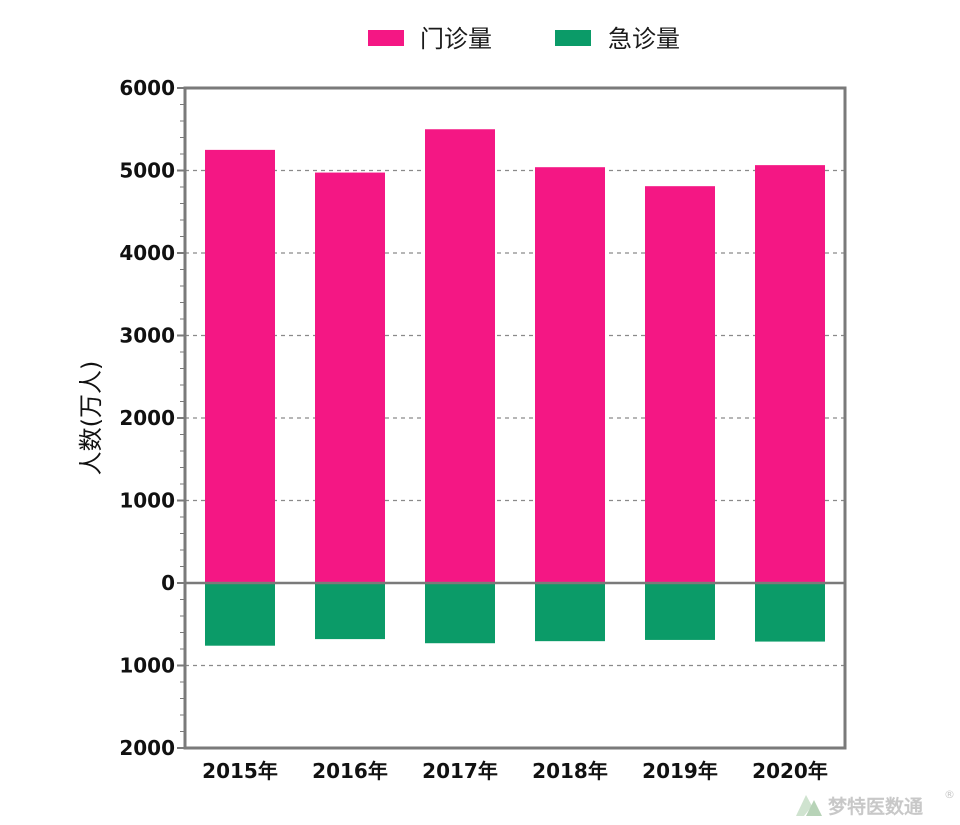 The width and height of the screenshot is (960, 825). Describe the element at coordinates (350, 771) in the screenshot. I see `x-tick-label: 2016年` at that location.